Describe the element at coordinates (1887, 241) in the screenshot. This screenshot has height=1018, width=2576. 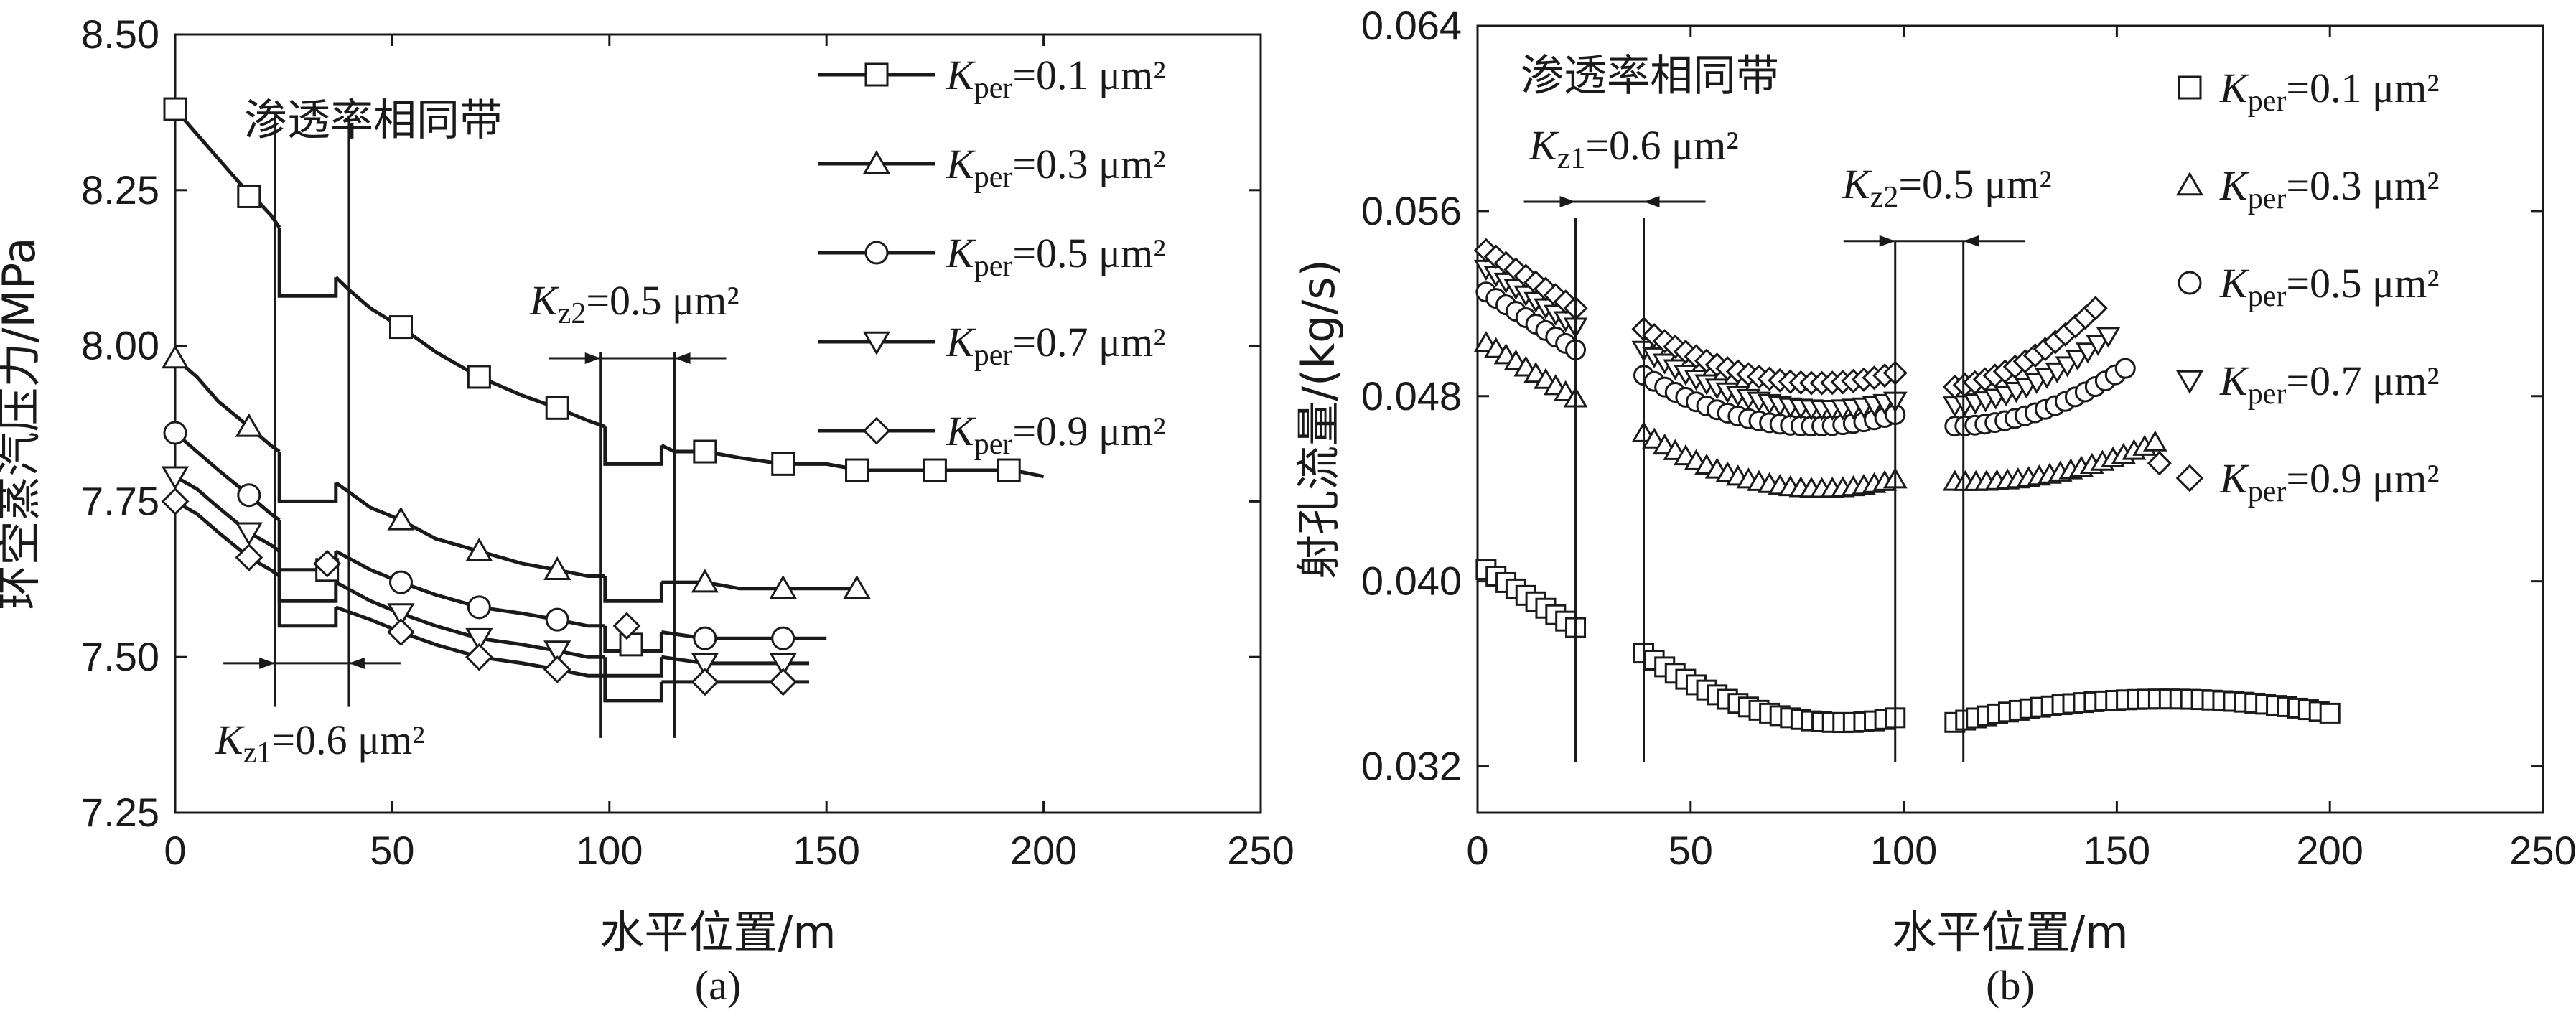
I see `b-kz2-arrow-left` at that location.